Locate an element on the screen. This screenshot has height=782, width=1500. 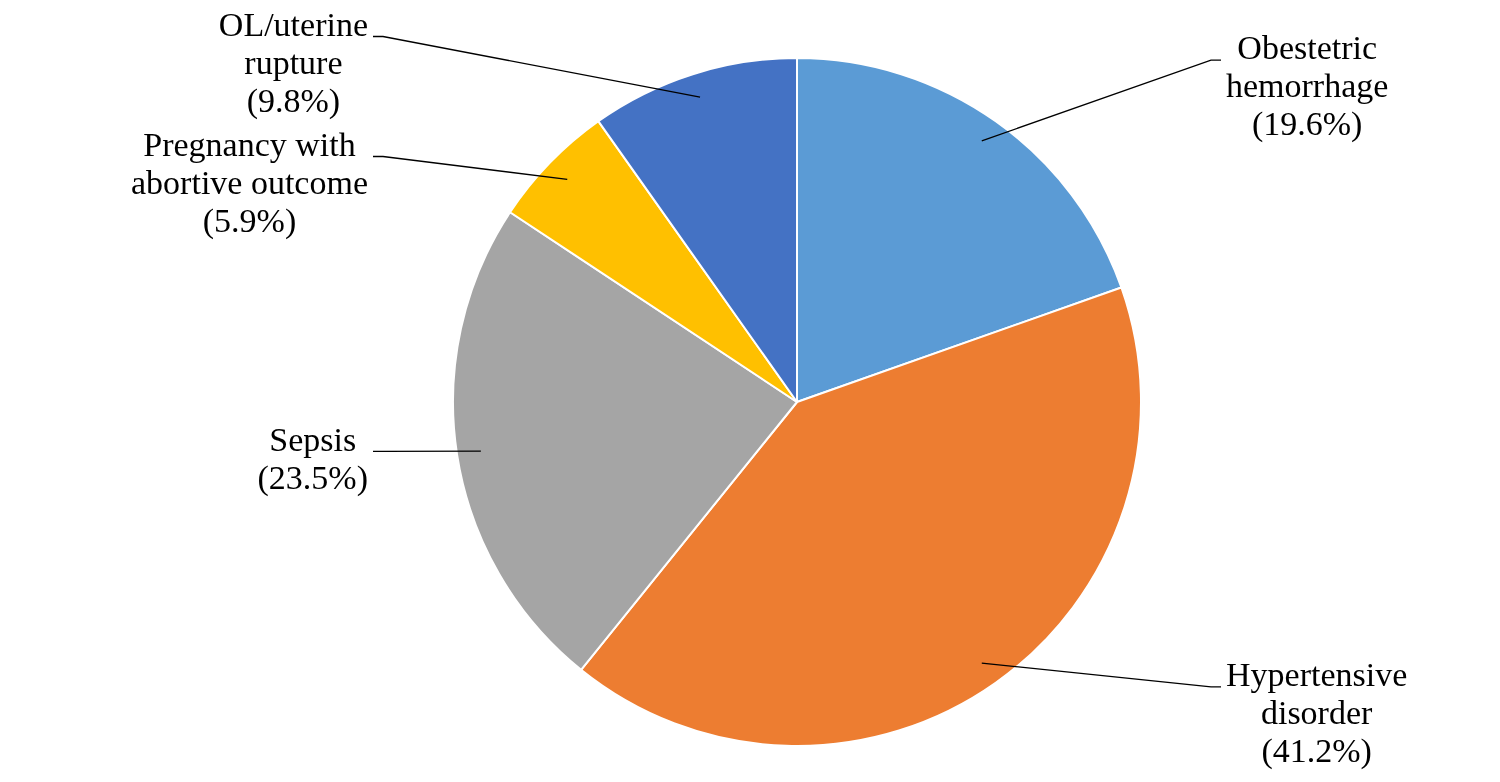
slice-label: Obestetric hemorrhage is located at coordinates (1307, 67).